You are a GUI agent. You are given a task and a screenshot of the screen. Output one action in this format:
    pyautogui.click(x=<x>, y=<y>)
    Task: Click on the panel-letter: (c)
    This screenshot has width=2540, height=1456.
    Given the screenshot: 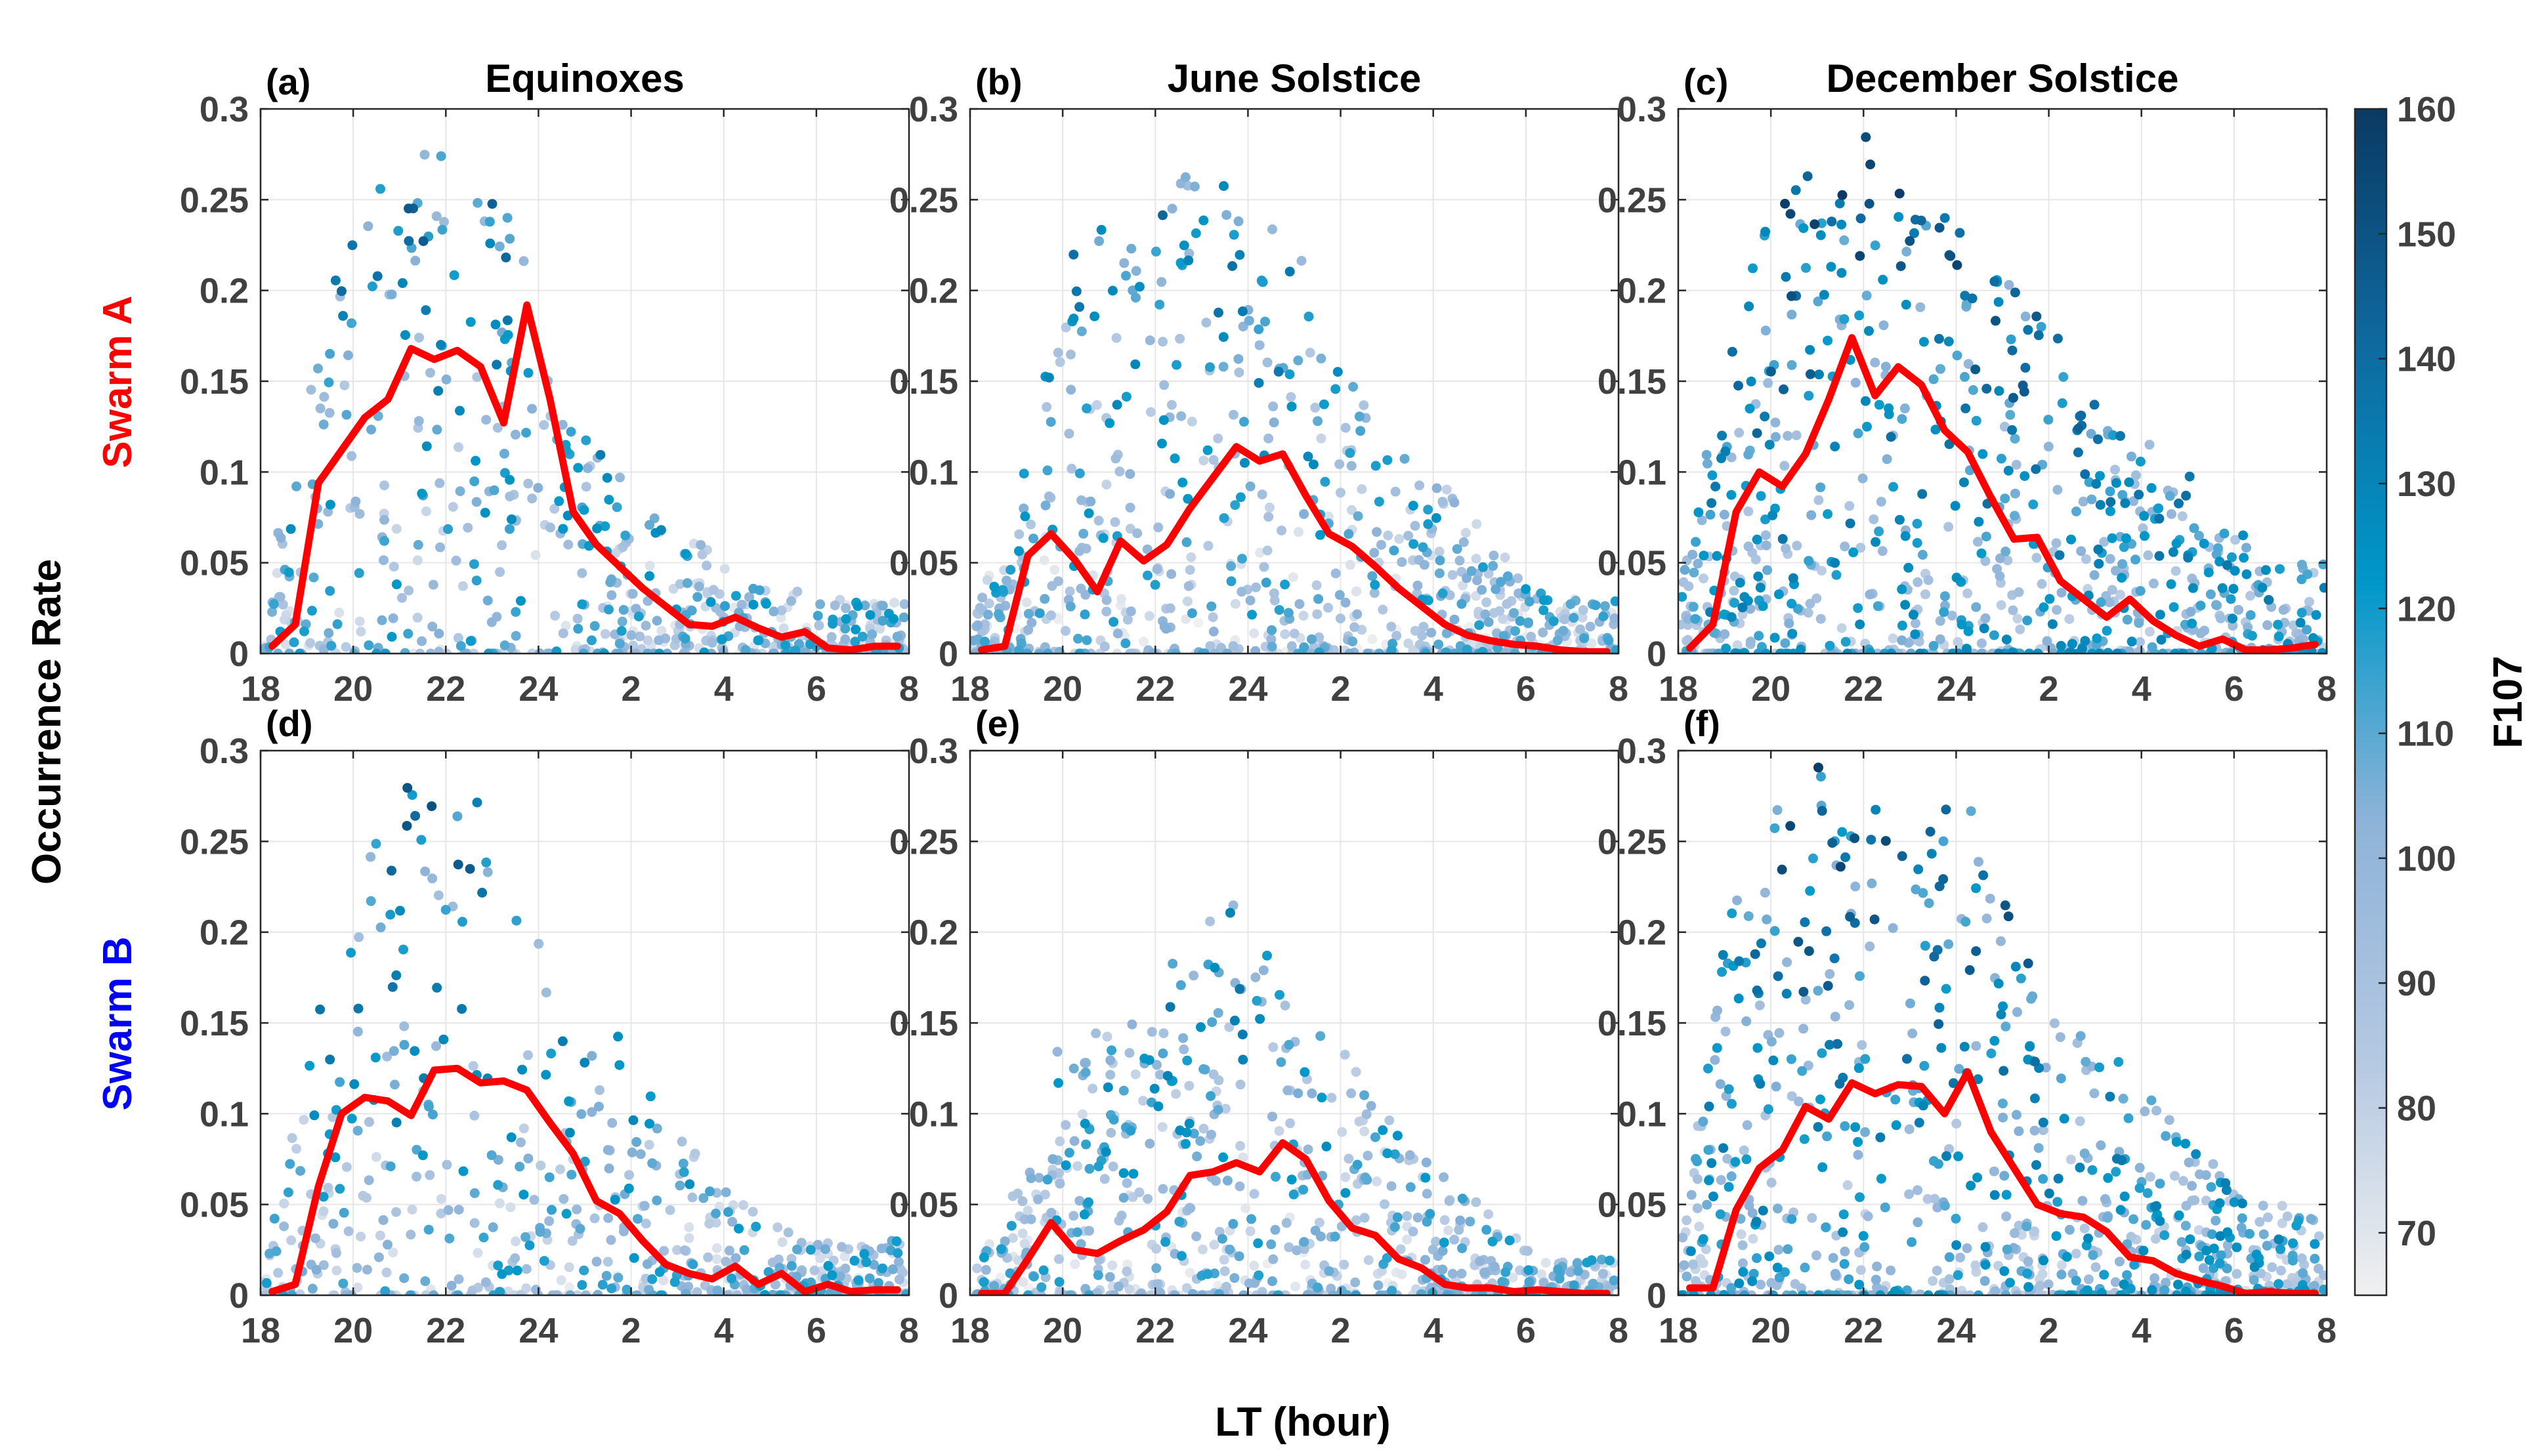 What is the action you would take?
    pyautogui.click(x=1705, y=81)
    